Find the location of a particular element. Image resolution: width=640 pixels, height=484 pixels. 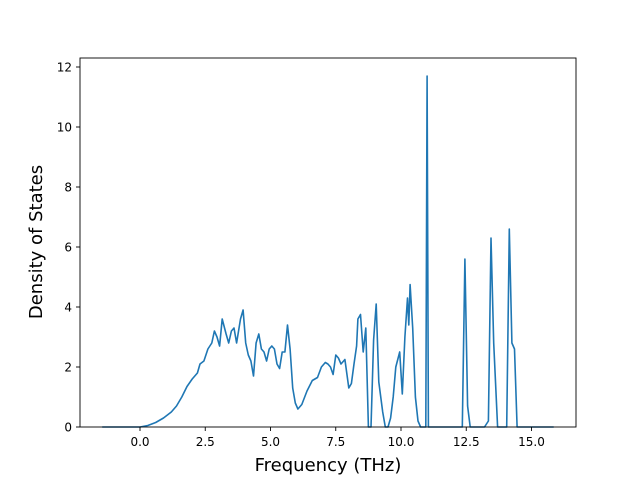

x-axis-label: Frequency (THz) is located at coordinates (328, 465).